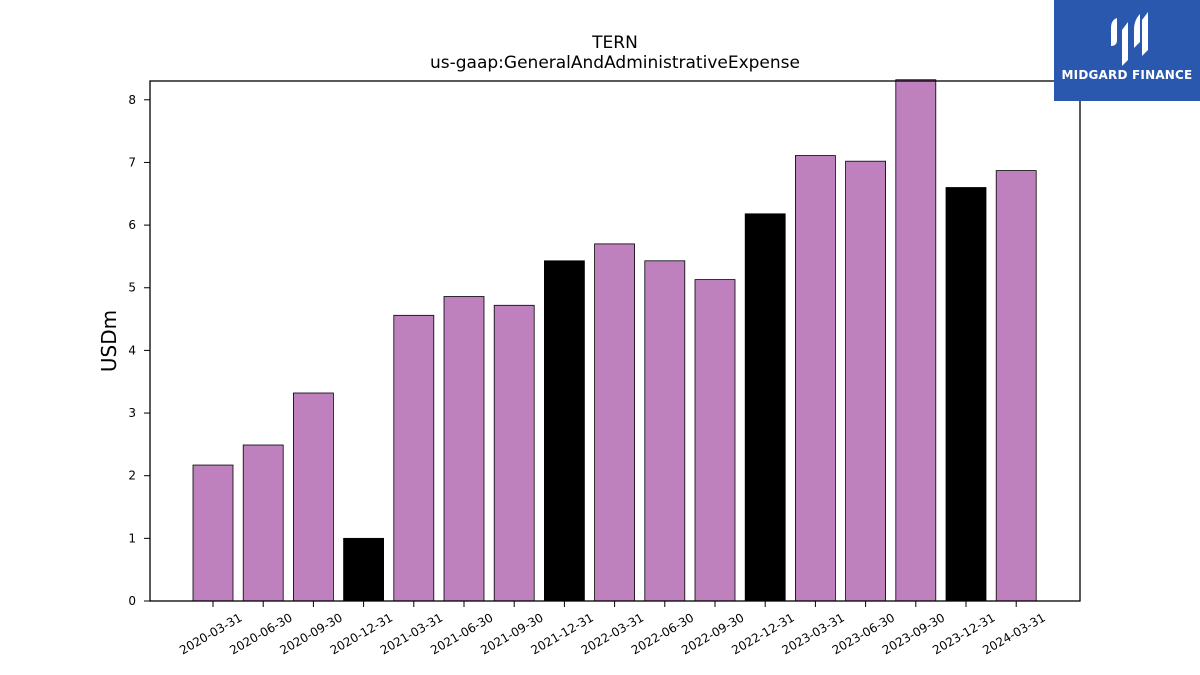  What do you see at coordinates (132, 162) in the screenshot?
I see `y-tick-label: 7` at bounding box center [132, 162].